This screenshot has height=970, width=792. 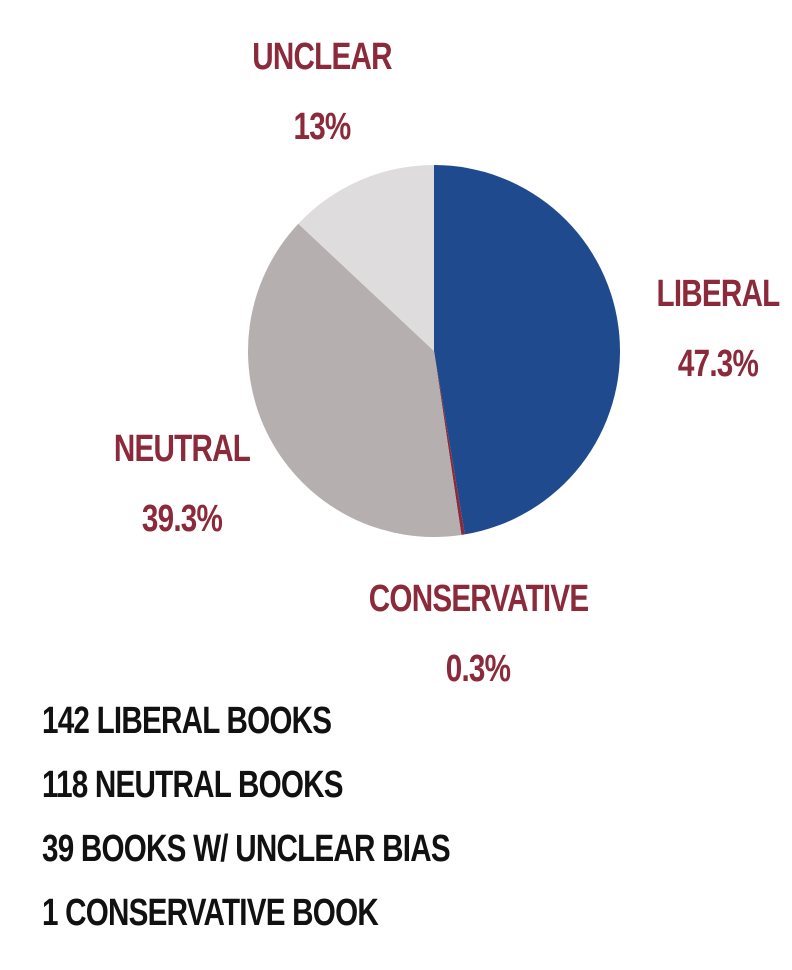 I want to click on liberal-label-text: LIBERAL, so click(x=718, y=294).